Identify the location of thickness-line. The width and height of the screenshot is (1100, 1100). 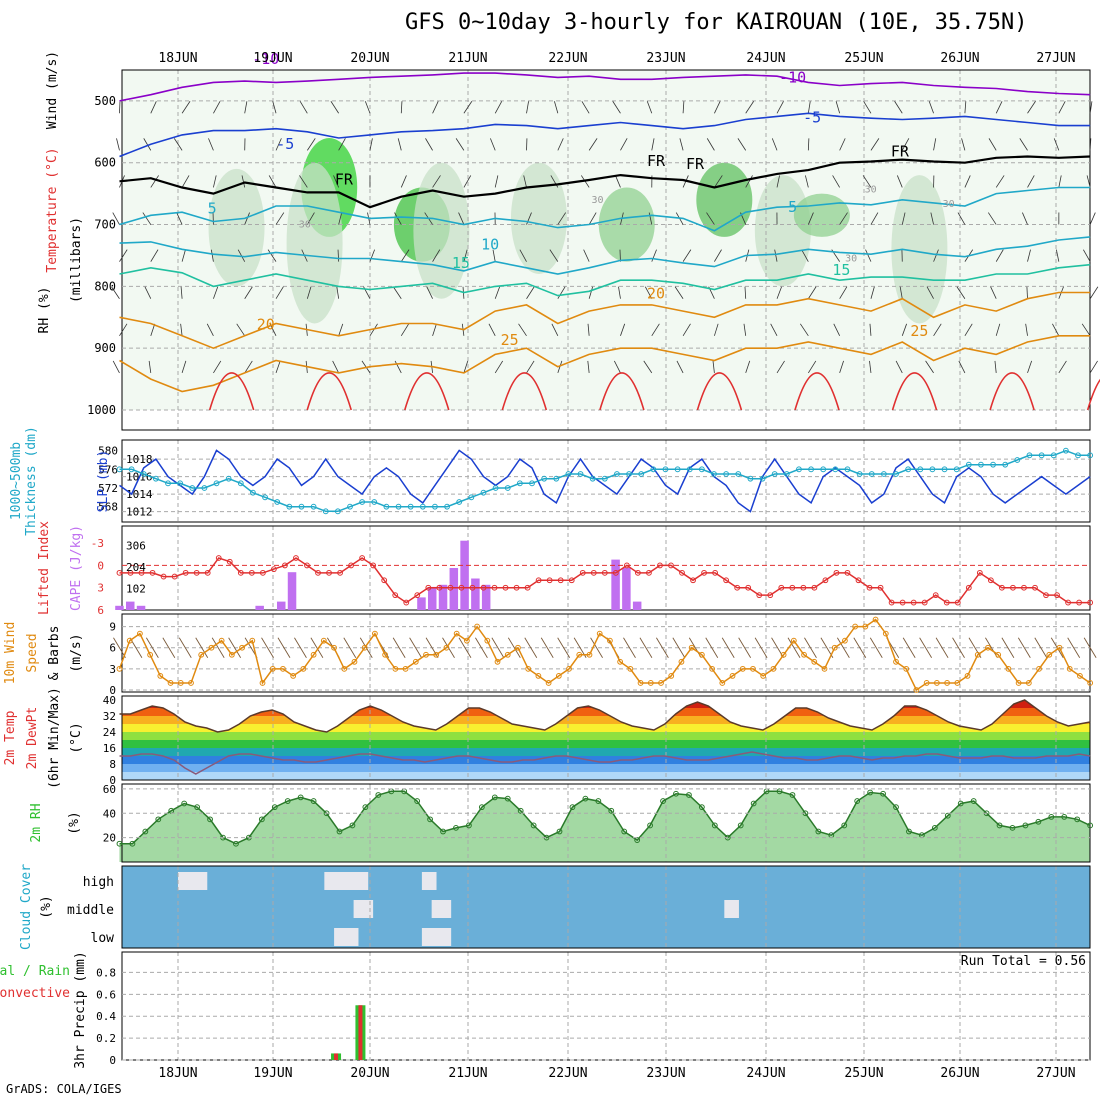
(605, 481).